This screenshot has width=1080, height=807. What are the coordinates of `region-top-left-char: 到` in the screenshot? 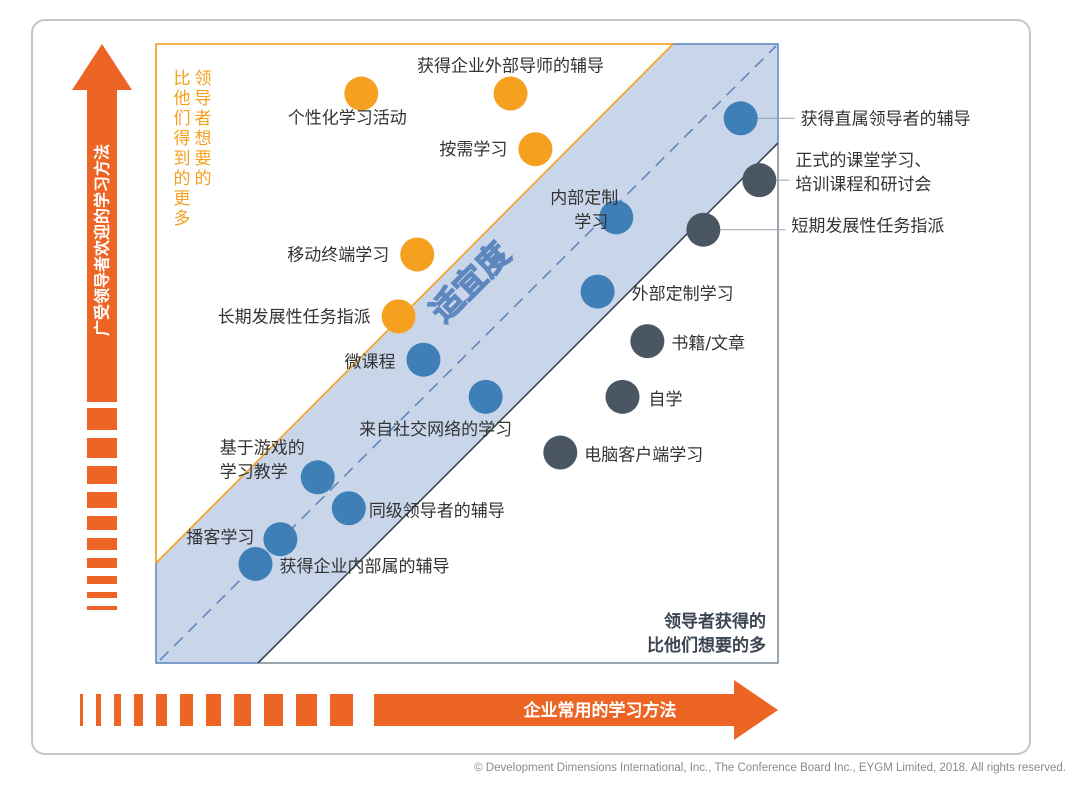 It's located at (182, 159).